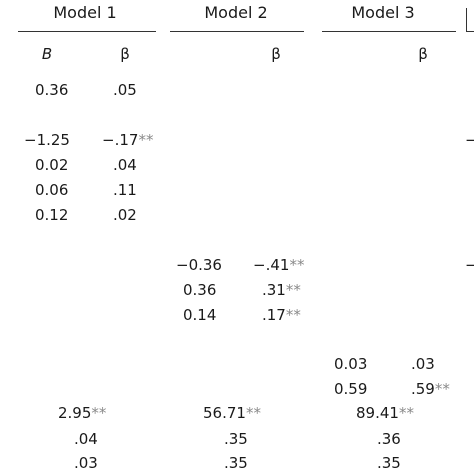  What do you see at coordinates (423, 54) in the screenshot?
I see `model-3-beta-subheader: β` at bounding box center [423, 54].